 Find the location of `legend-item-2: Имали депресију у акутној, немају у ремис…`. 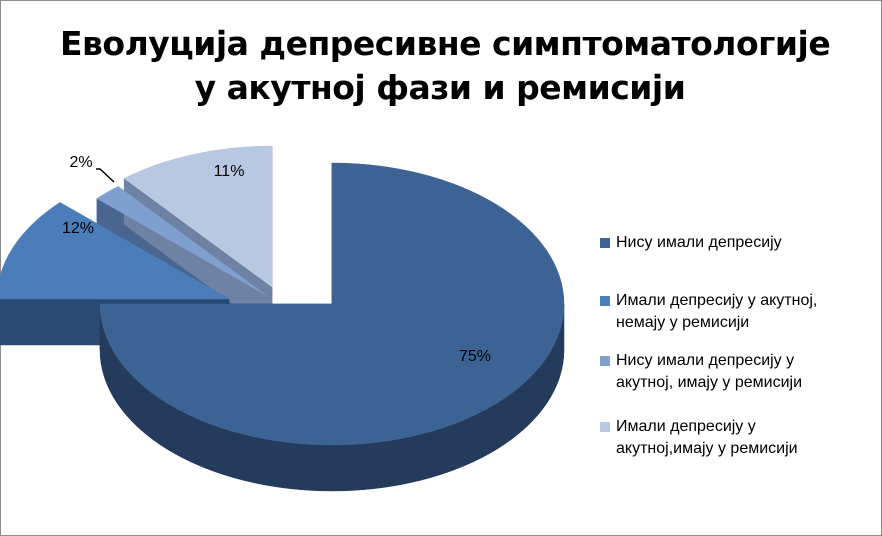

legend-item-2: Имали депресију у акутној, немају у ремис… is located at coordinates (708, 312).